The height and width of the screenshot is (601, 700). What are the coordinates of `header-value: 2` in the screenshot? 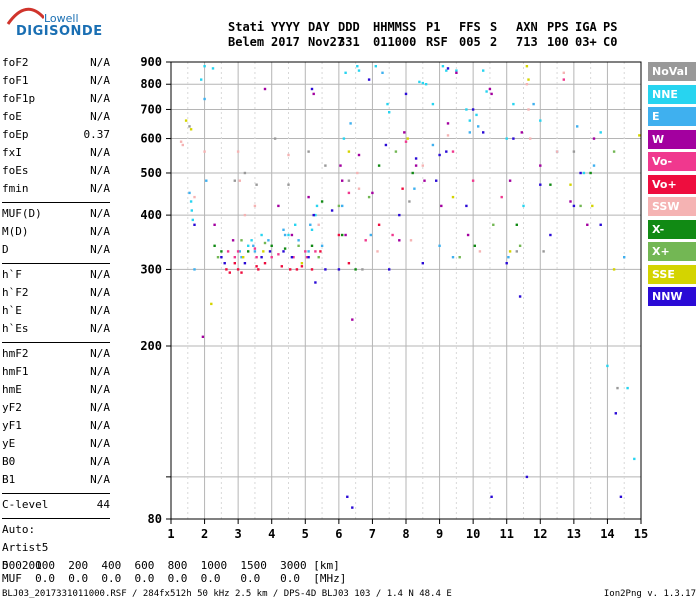 It's located at (494, 42).